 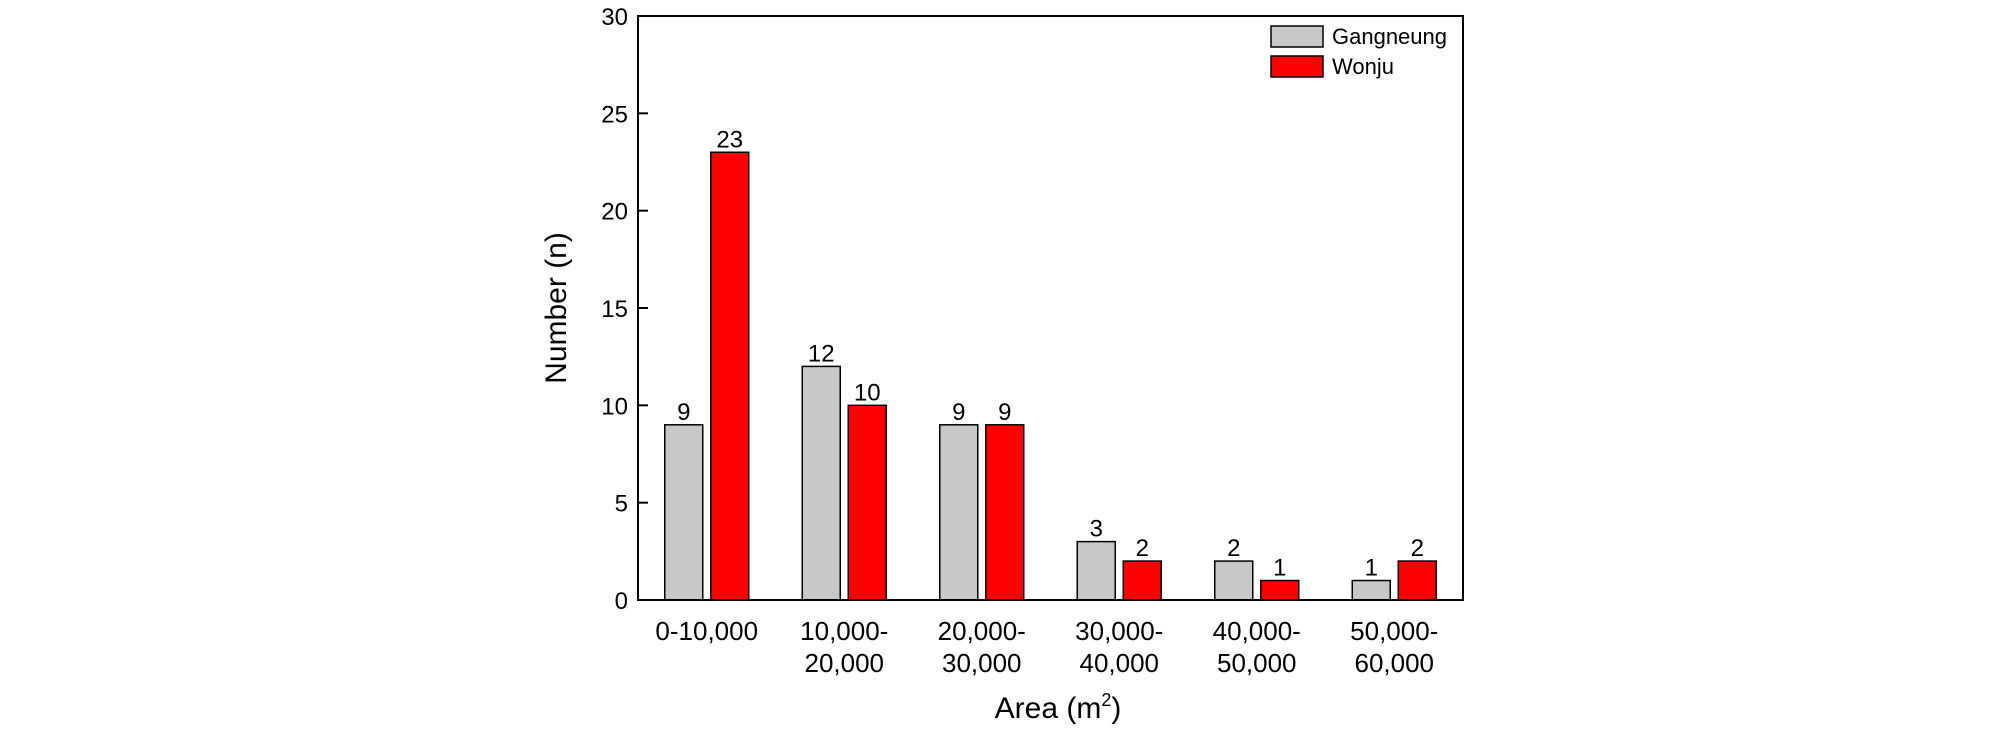 I want to click on data-label-wonju-30-000-40-000: 2, so click(x=1142, y=548).